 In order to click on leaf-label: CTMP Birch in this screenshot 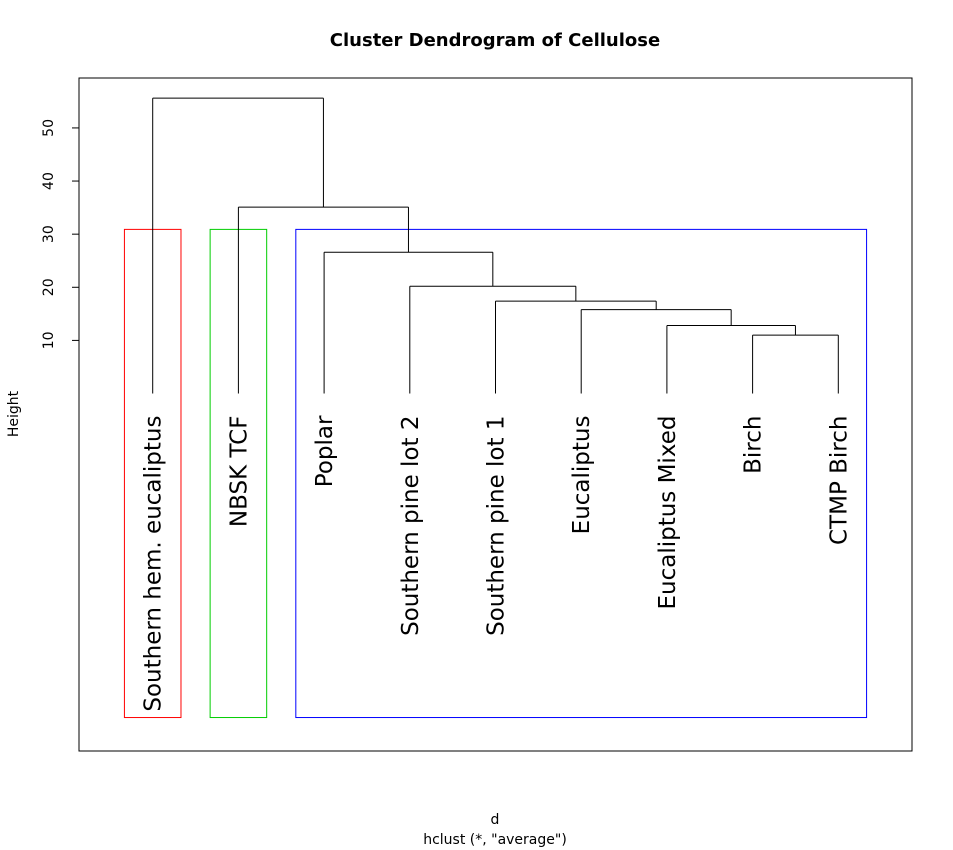, I will do `click(839, 480)`.